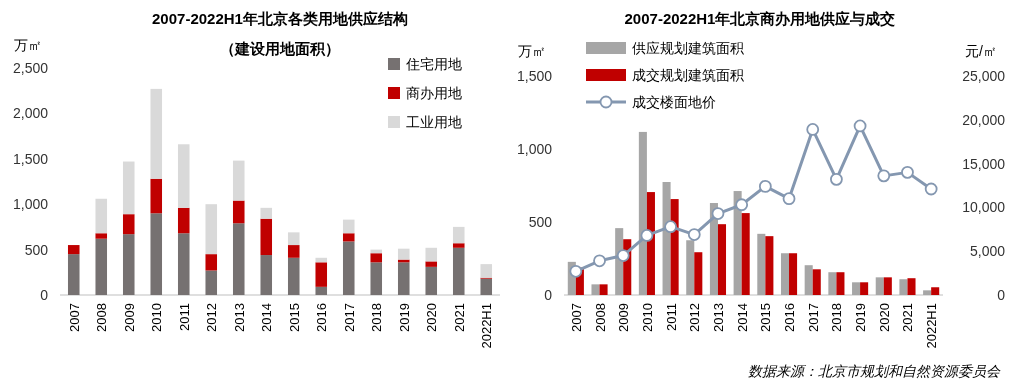 The image size is (1013, 391). Describe the element at coordinates (984, 207) in the screenshot. I see `y2-tick-label: 10,000` at that location.